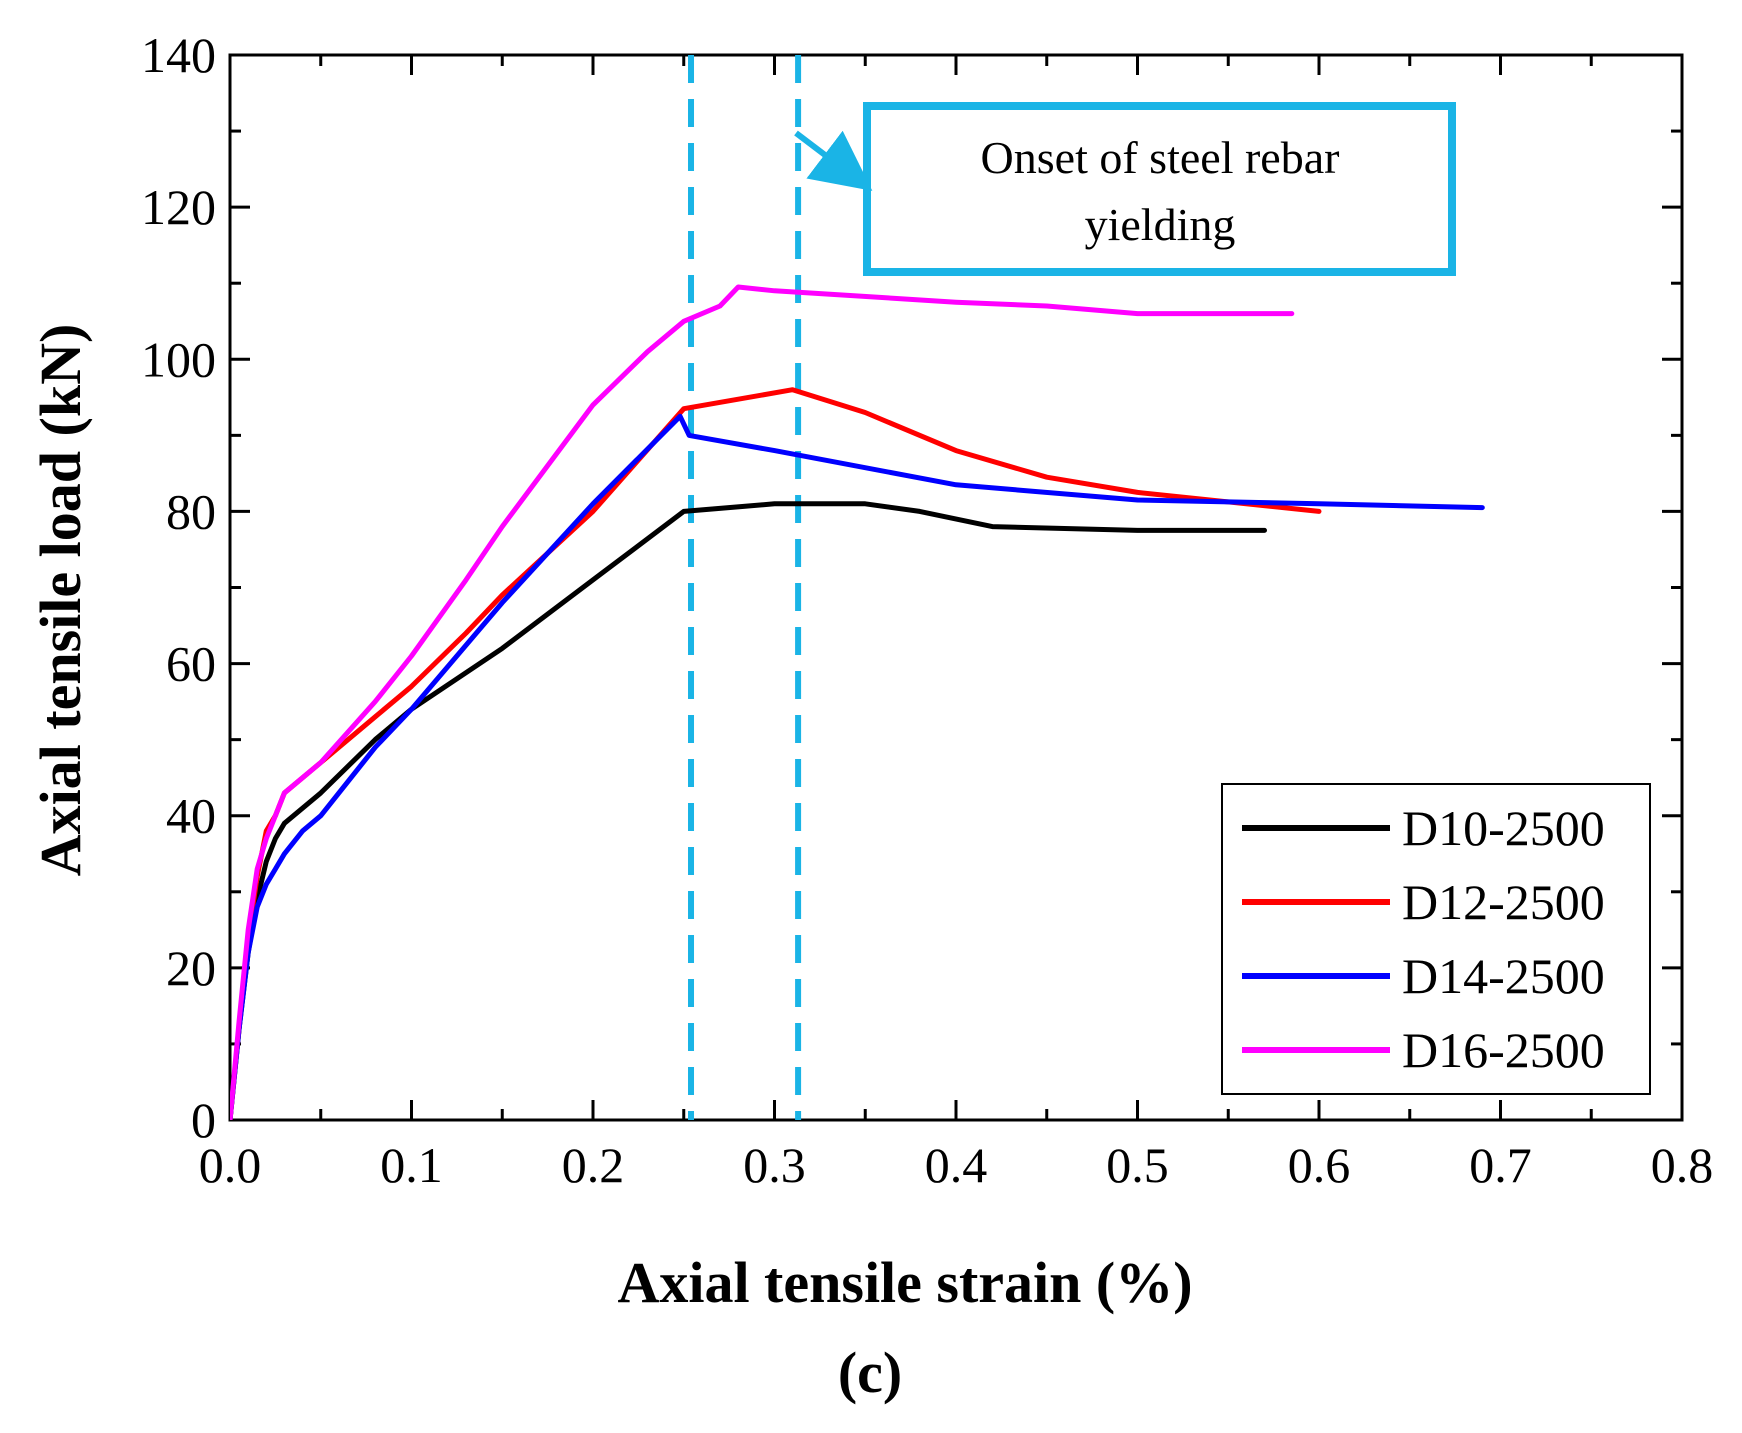  Describe the element at coordinates (1503, 976) in the screenshot. I see `legend-label: D14-2500` at that location.